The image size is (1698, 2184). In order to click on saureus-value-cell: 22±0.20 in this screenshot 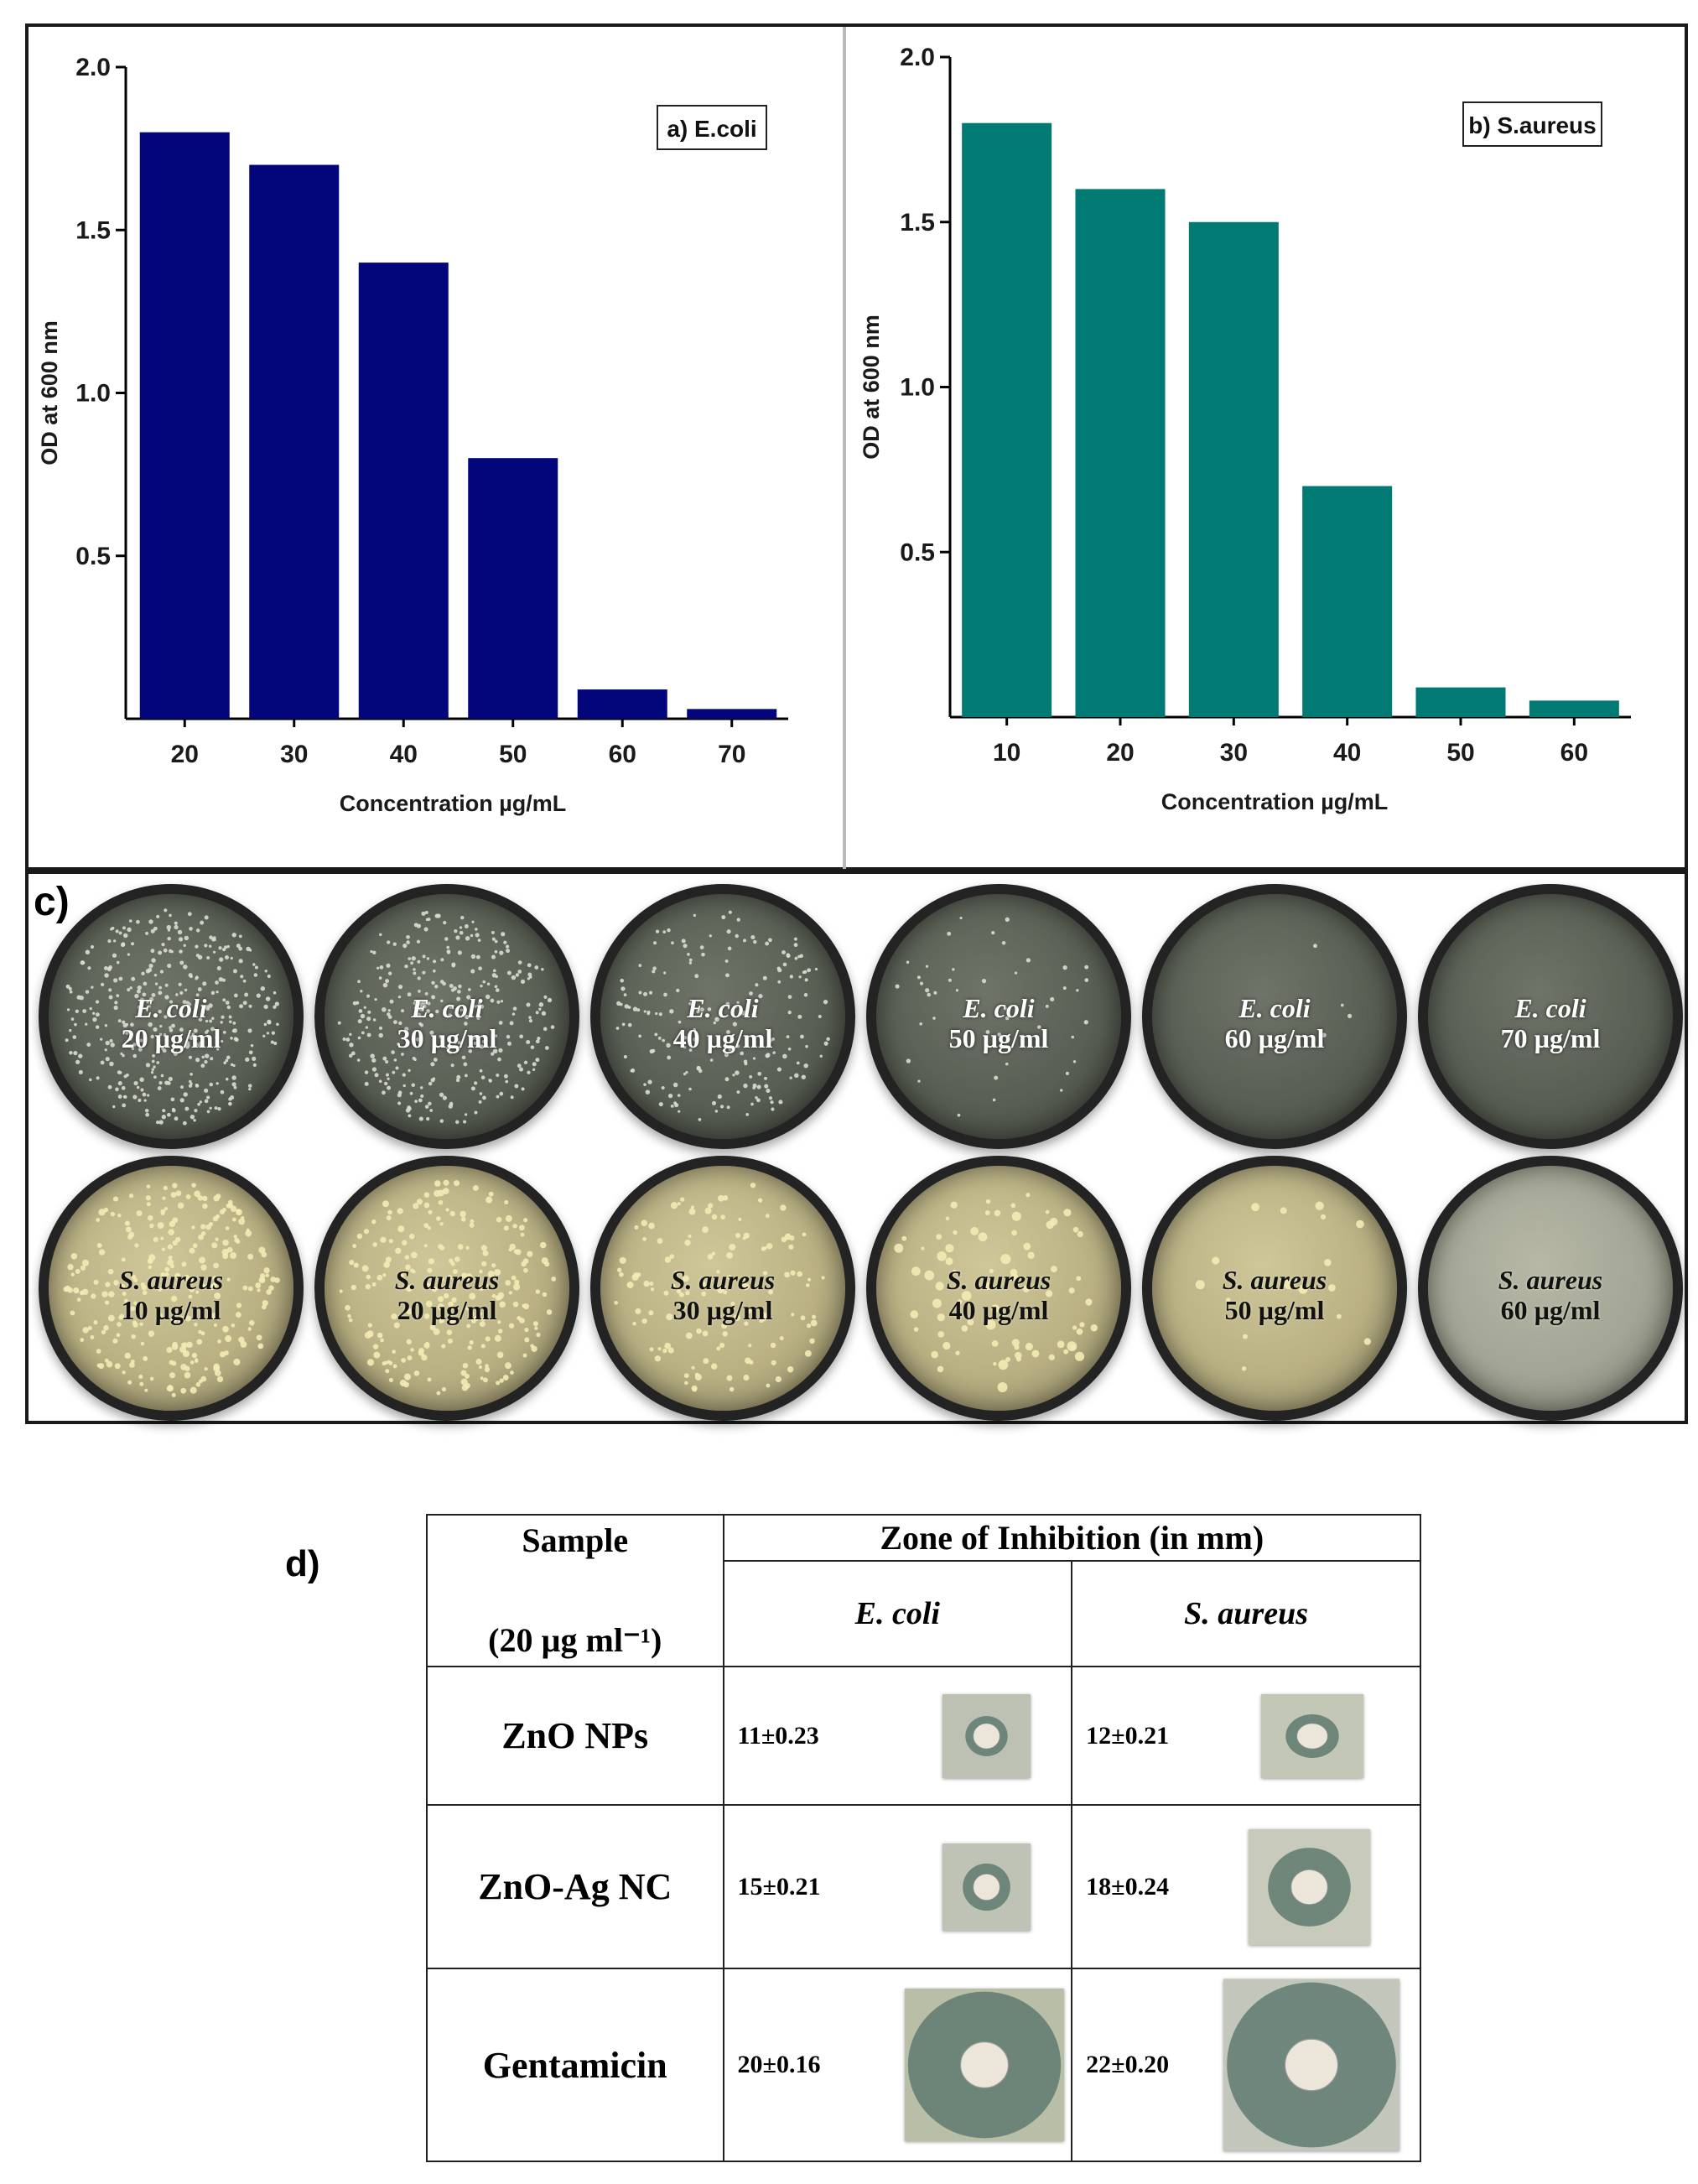, I will do `click(1246, 2065)`.